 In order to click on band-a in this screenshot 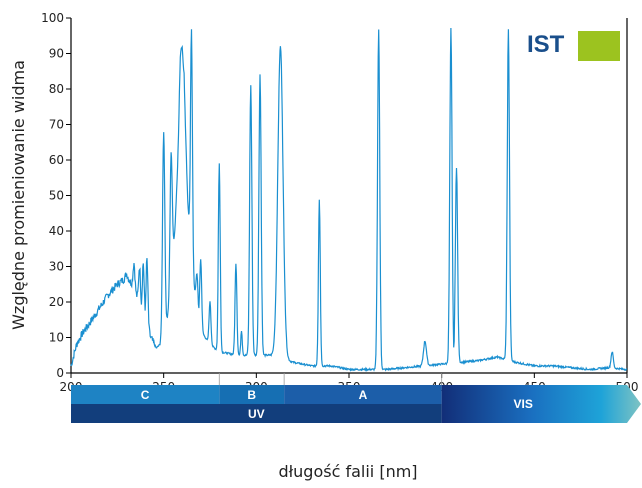, I will do `click(363, 394)`.